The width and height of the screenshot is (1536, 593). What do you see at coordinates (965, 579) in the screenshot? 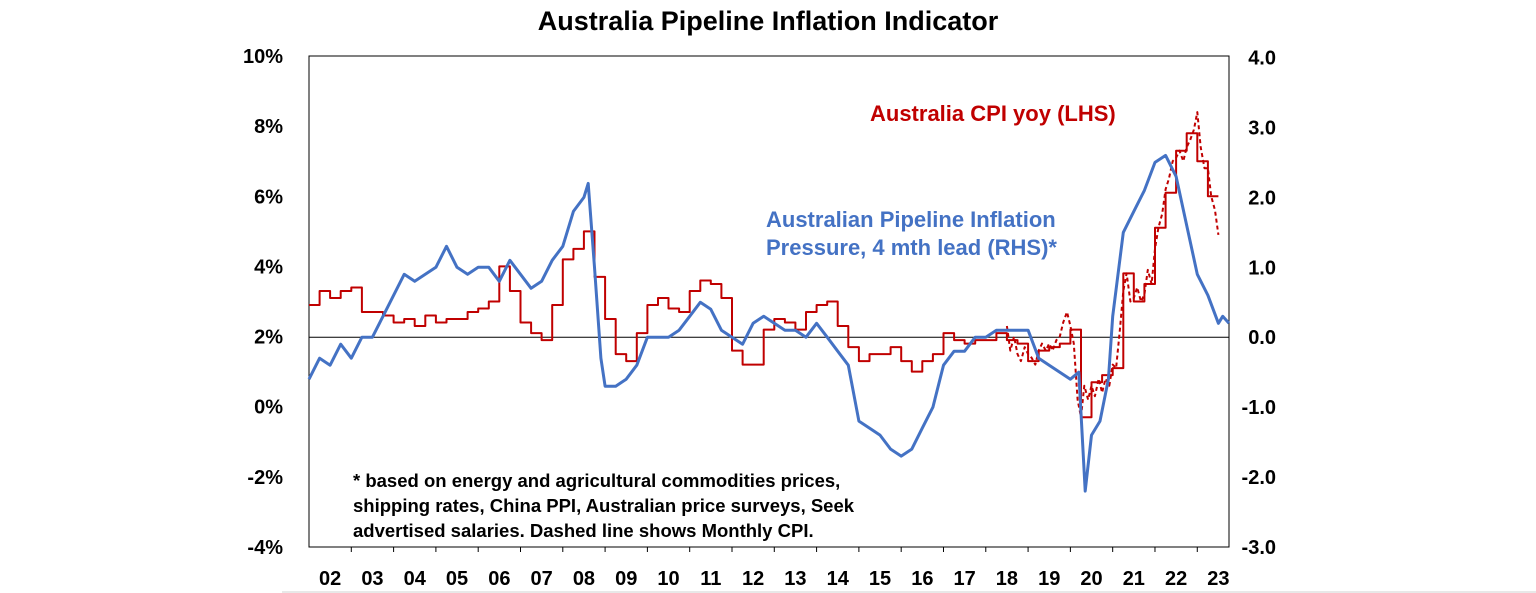
I see `x-tick-label: 17` at bounding box center [965, 579].